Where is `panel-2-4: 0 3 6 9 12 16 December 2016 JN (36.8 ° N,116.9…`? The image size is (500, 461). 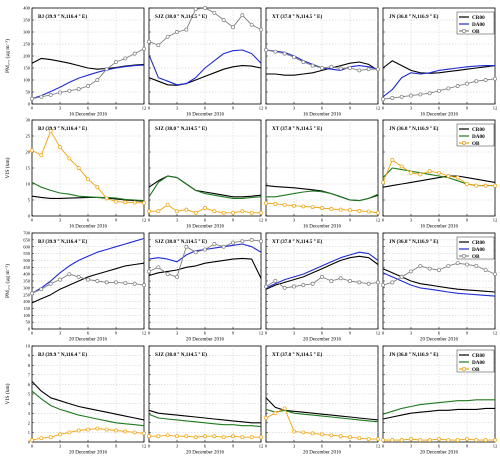 panel-2-4: 0 3 6 9 12 16 December 2016 JN (36.8 ° N,116.9… is located at coordinates (439, 174).